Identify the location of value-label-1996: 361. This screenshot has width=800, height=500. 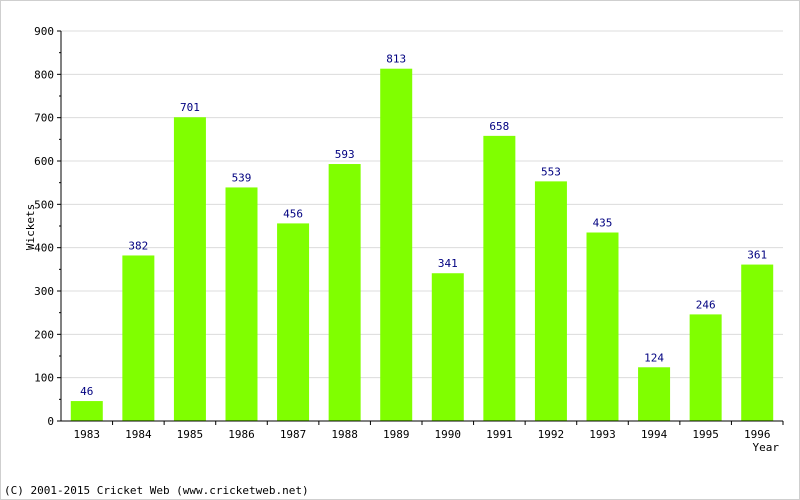
(757, 255).